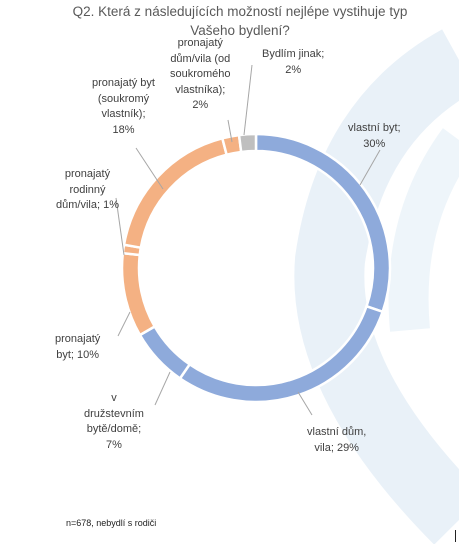 Image resolution: width=459 pixels, height=544 pixels. Describe the element at coordinates (87, 205) in the screenshot. I see `slice-label-line: dům/vila; 1%` at that location.